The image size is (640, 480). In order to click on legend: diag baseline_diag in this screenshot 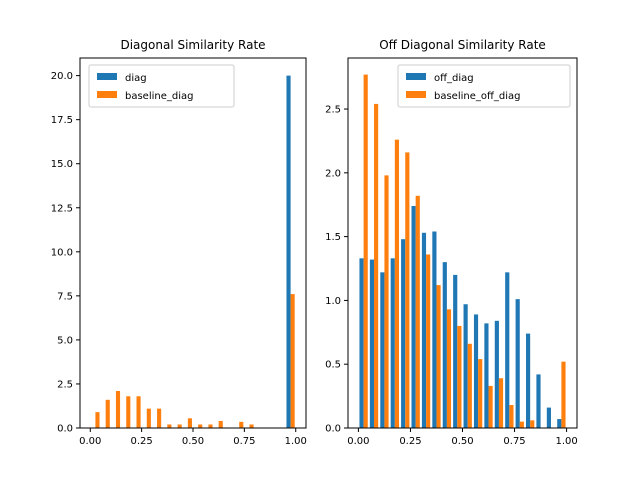, I will do `click(161, 86)`.